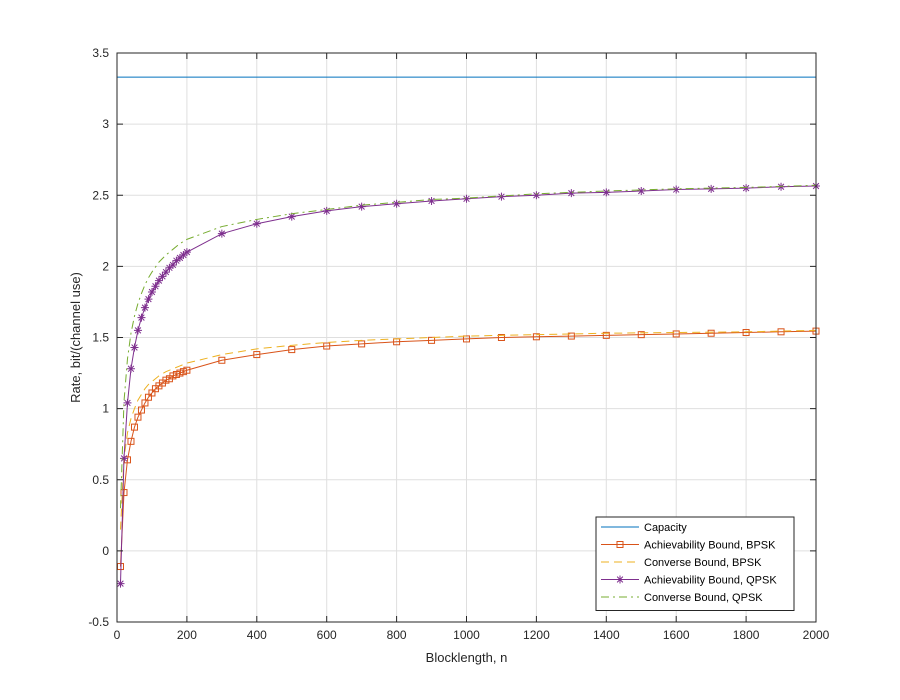 Image resolution: width=900 pixels, height=700 pixels. Describe the element at coordinates (703, 563) in the screenshot. I see `legend-label: Converse Bound, BPSK` at that location.